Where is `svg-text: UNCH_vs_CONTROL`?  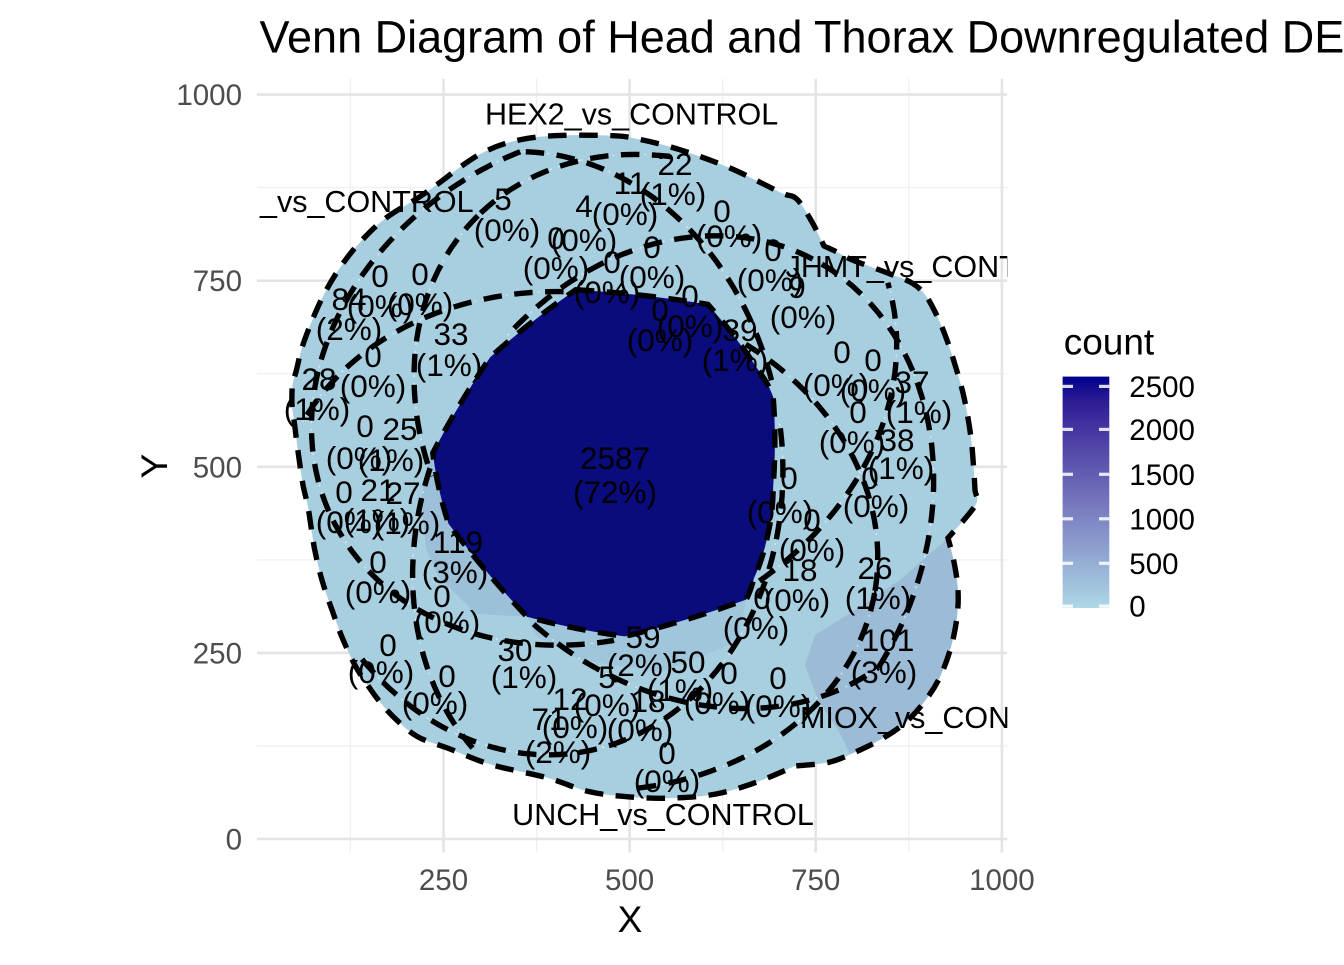 svg-text: UNCH_vs_CONTROL is located at coordinates (663, 815).